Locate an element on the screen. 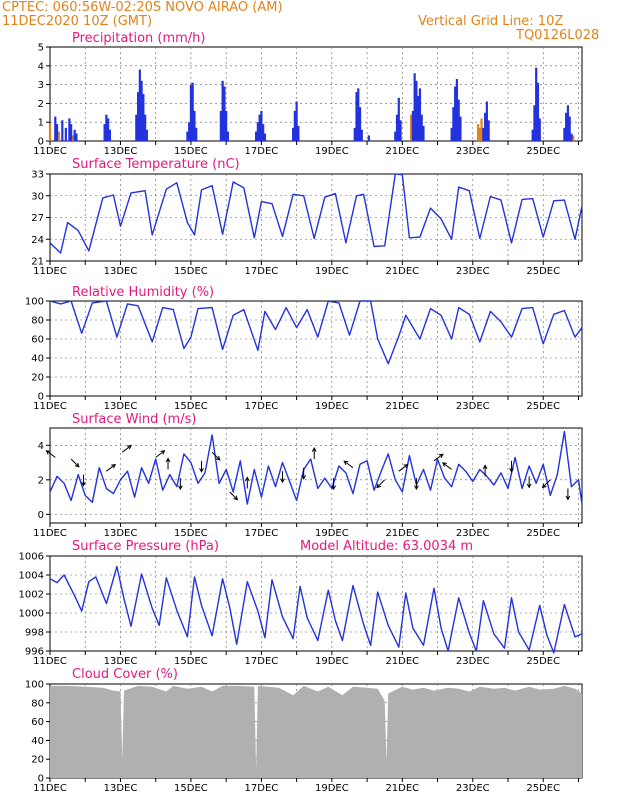 Image resolution: width=618 pixels, height=800 pixels. temp-xtick-label: 21DEC is located at coordinates (402, 271).